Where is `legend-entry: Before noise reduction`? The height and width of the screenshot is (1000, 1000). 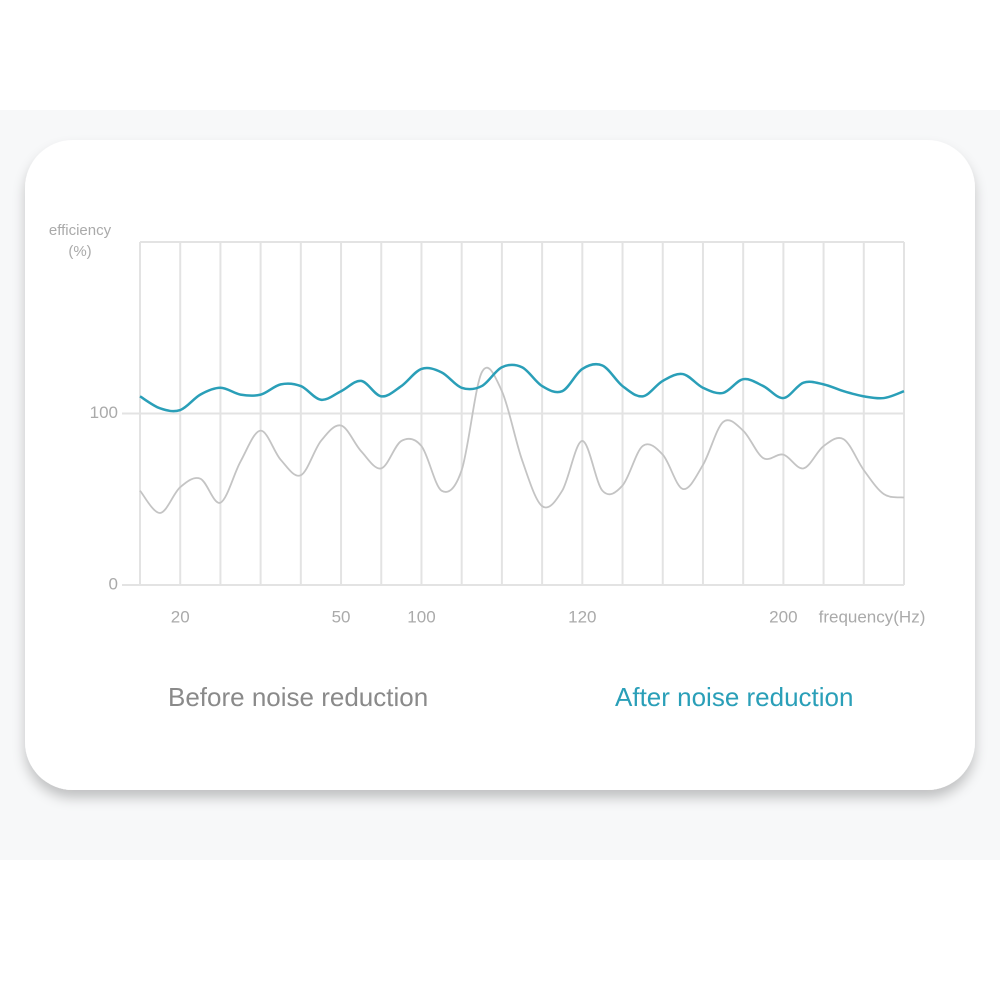
legend-entry: Before noise reduction is located at coordinates (298, 697).